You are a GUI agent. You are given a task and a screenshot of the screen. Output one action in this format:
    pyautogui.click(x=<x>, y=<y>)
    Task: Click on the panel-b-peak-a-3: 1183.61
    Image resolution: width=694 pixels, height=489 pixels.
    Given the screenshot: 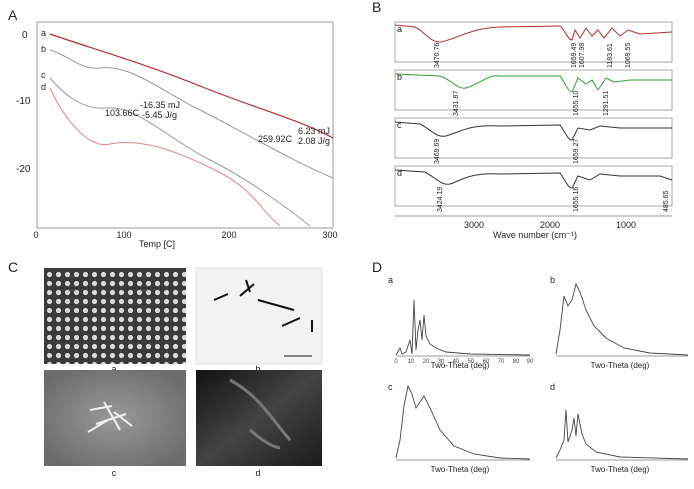 What is the action you would take?
    pyautogui.click(x=610, y=55)
    